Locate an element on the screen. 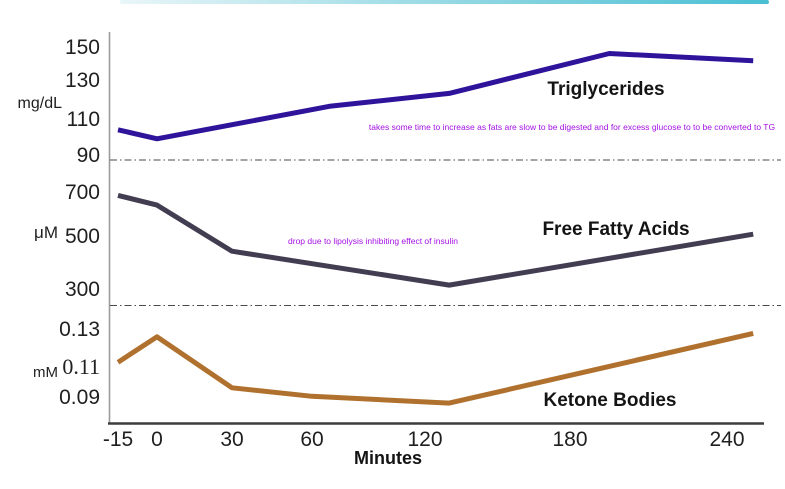  xtick-240: 240 is located at coordinates (727, 439).